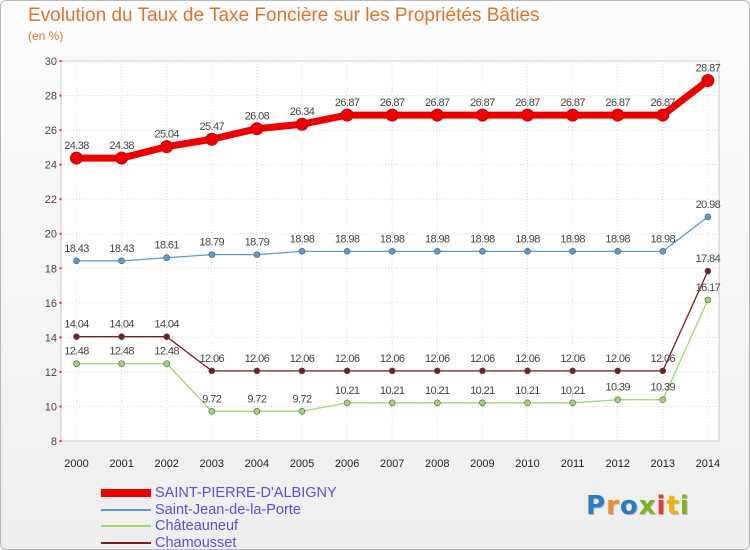 Image resolution: width=750 pixels, height=550 pixels. What do you see at coordinates (613, 506) in the screenshot?
I see `logo-letter: r` at bounding box center [613, 506].